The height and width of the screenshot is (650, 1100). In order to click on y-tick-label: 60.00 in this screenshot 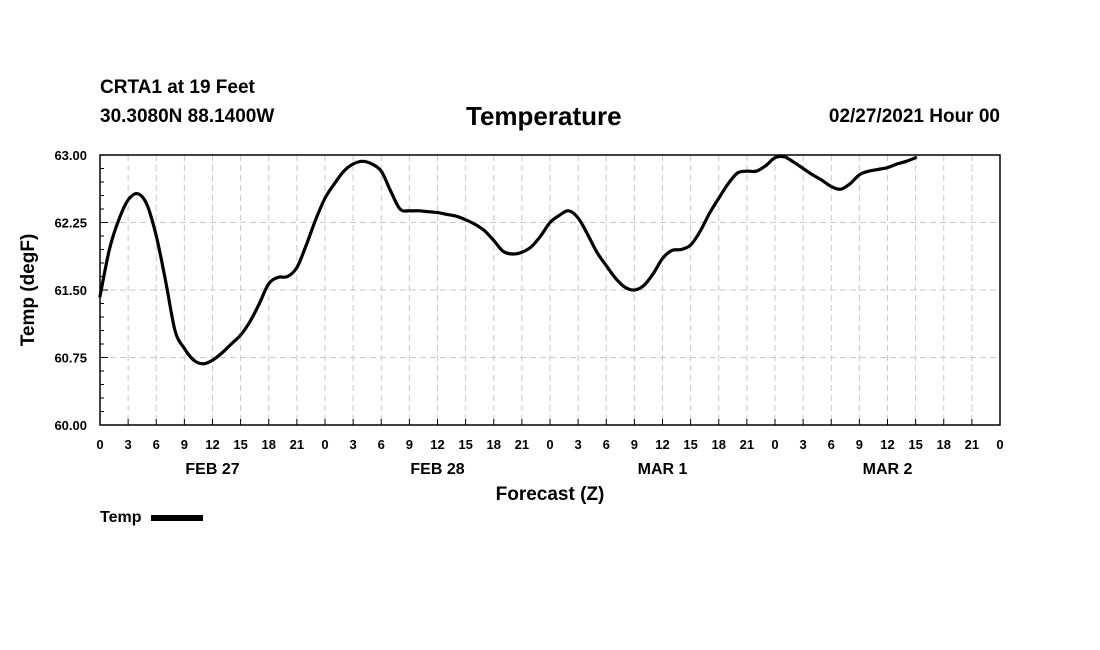, I will do `click(70, 425)`.